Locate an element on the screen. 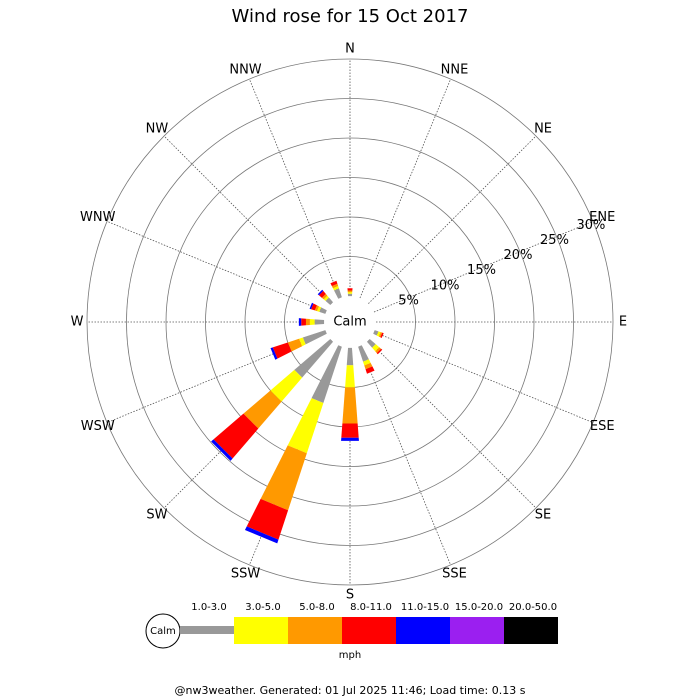 Image resolution: width=700 pixels, height=700 pixels. direction-label: S is located at coordinates (350, 595).